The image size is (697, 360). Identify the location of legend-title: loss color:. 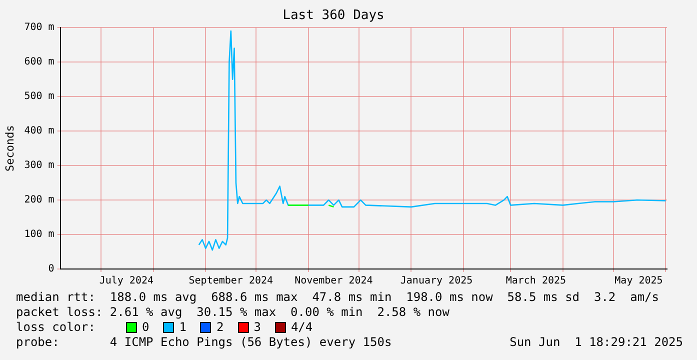
(56, 327).